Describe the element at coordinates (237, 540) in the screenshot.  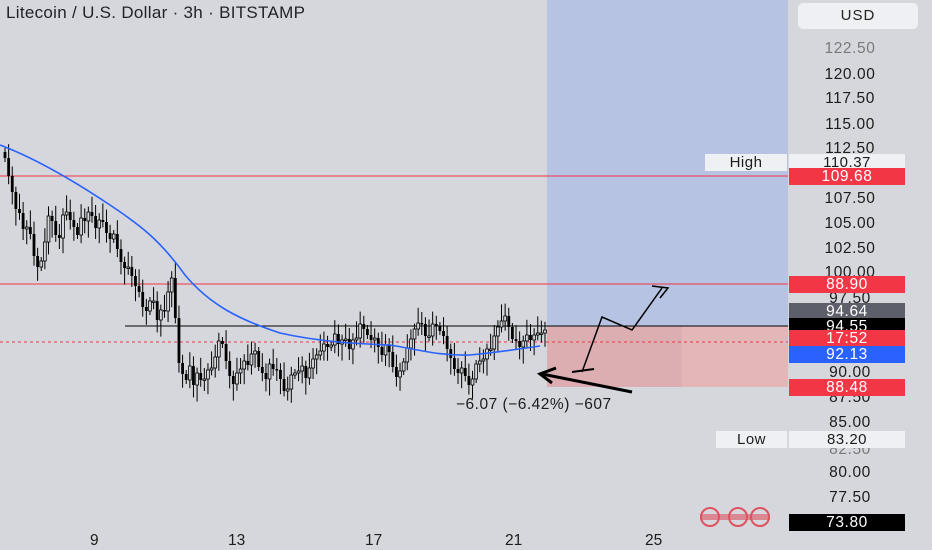
I see `x-tick-label: 13` at that location.